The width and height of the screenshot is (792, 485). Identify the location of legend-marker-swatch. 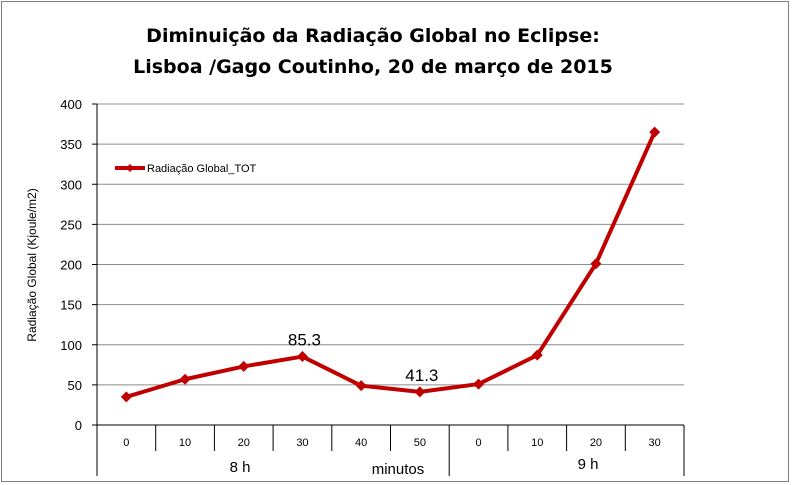
(130, 168).